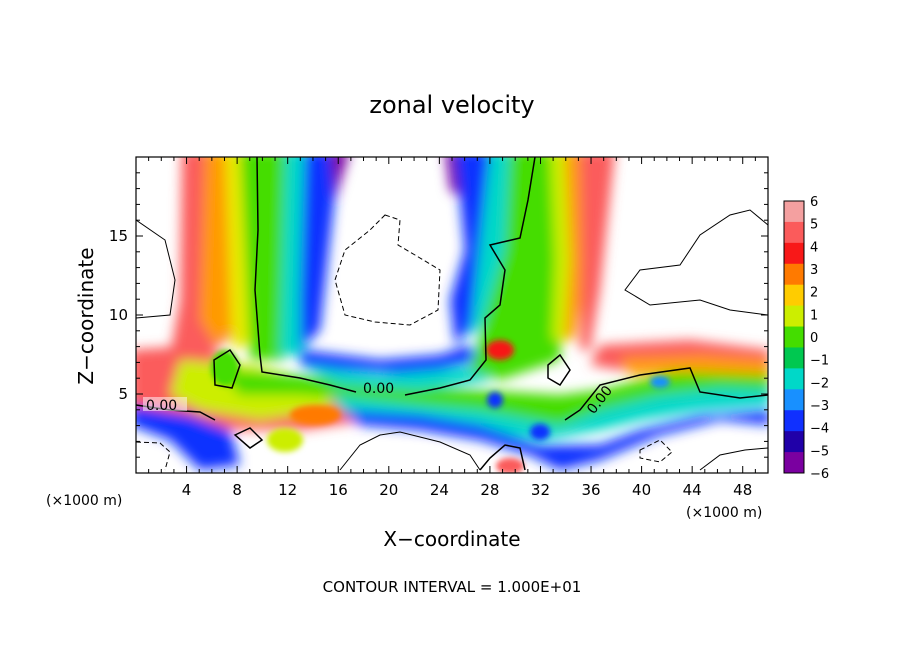  Describe the element at coordinates (248, 438) in the screenshot. I see `zero-contour-small` at that location.